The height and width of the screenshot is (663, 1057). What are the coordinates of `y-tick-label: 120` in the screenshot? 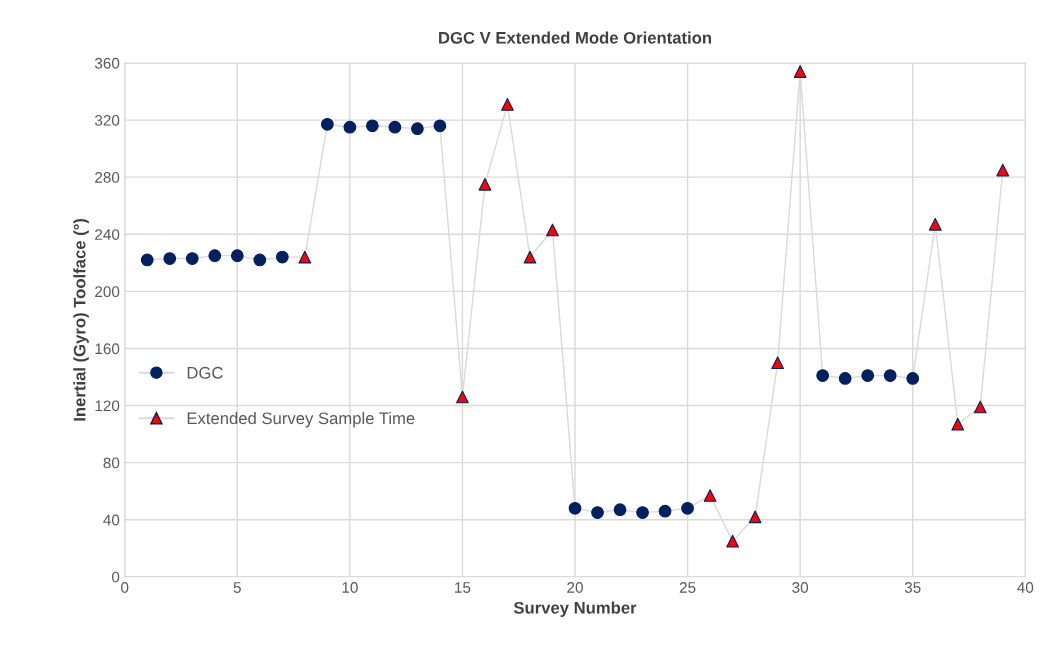 It's located at (107, 406).